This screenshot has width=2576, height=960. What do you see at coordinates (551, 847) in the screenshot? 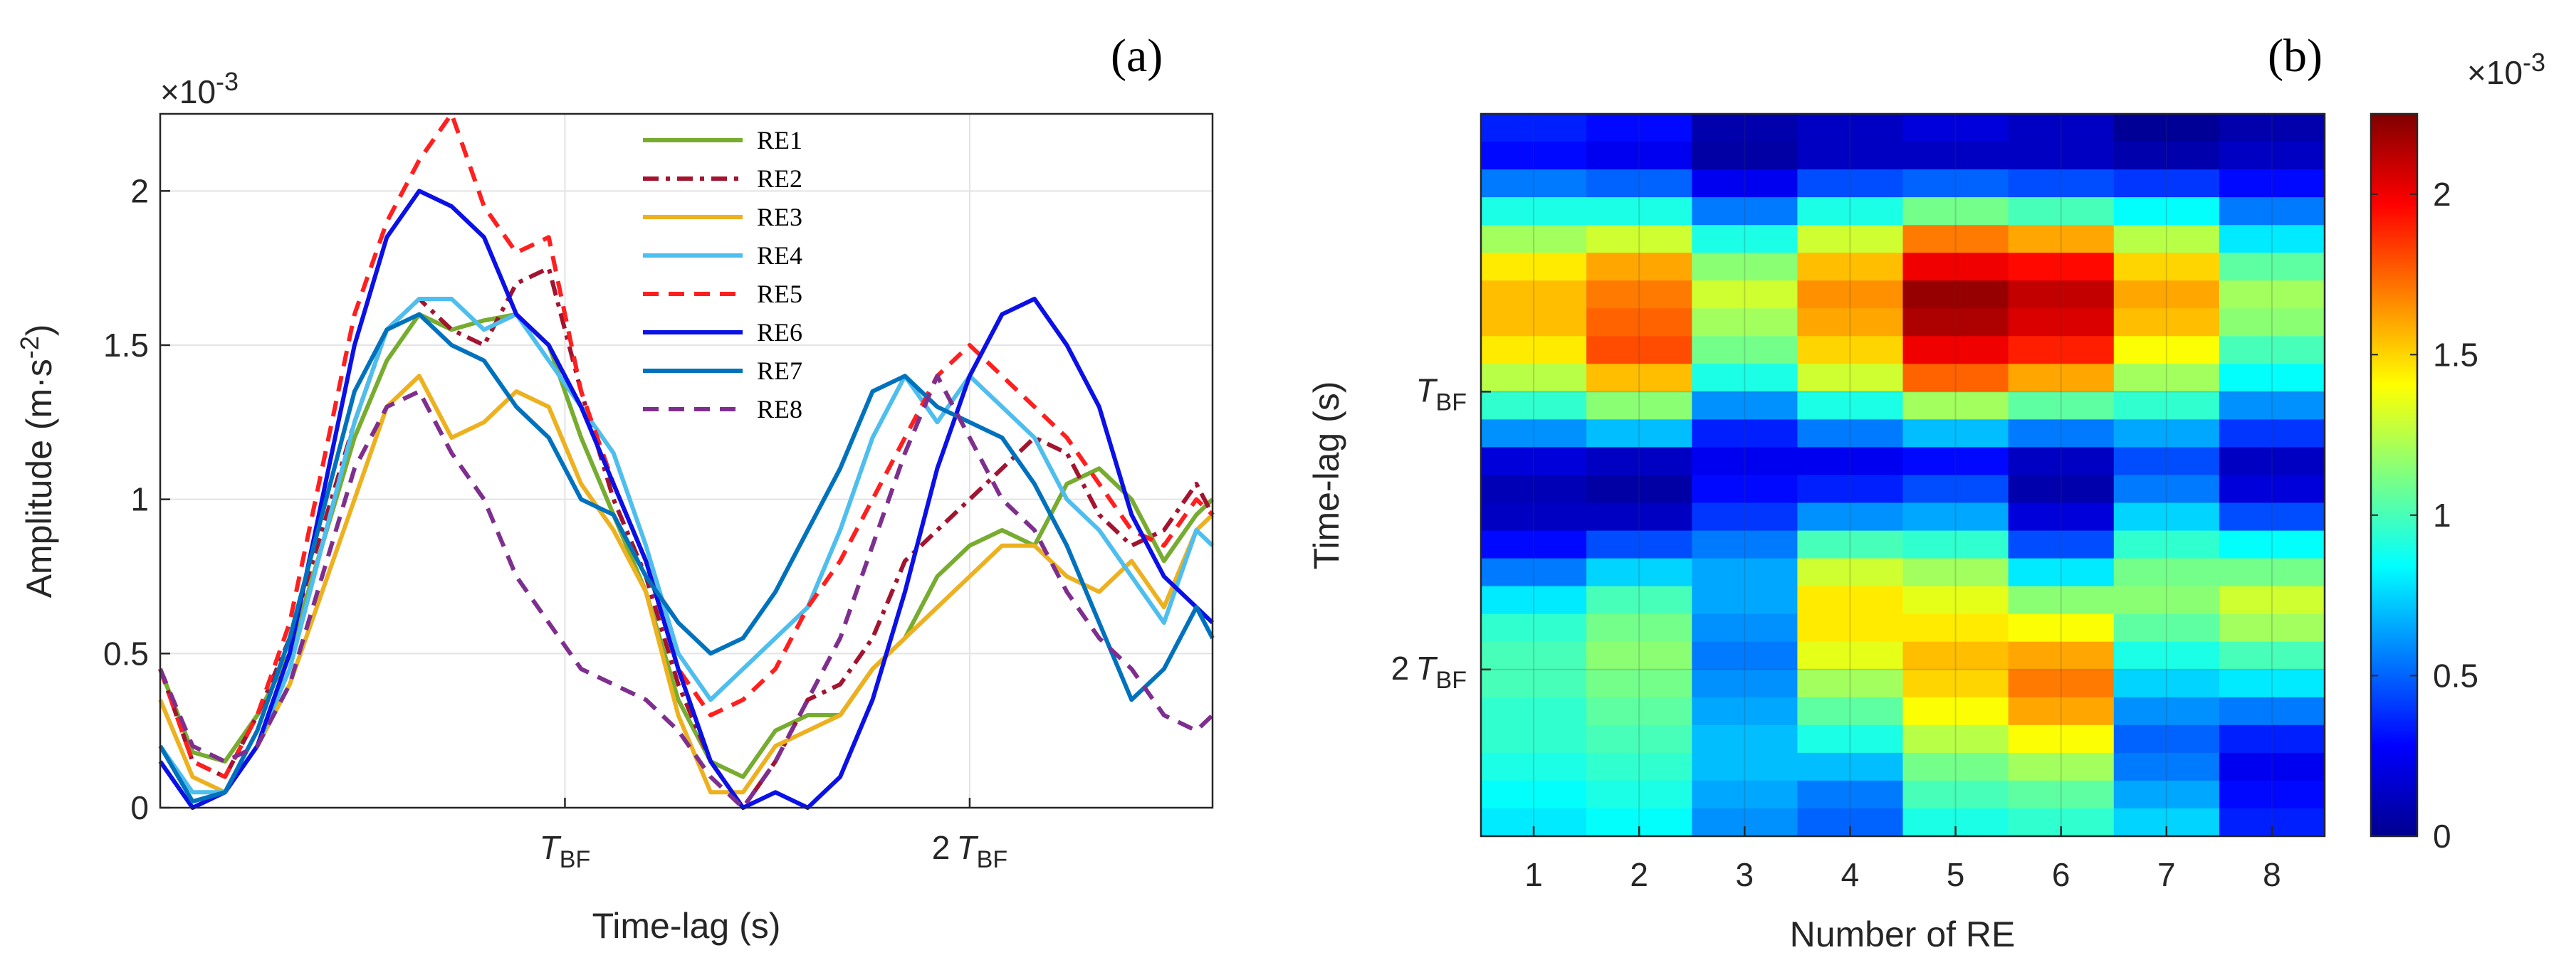
I see `x-tick-label-a-0-main: T` at bounding box center [551, 847].